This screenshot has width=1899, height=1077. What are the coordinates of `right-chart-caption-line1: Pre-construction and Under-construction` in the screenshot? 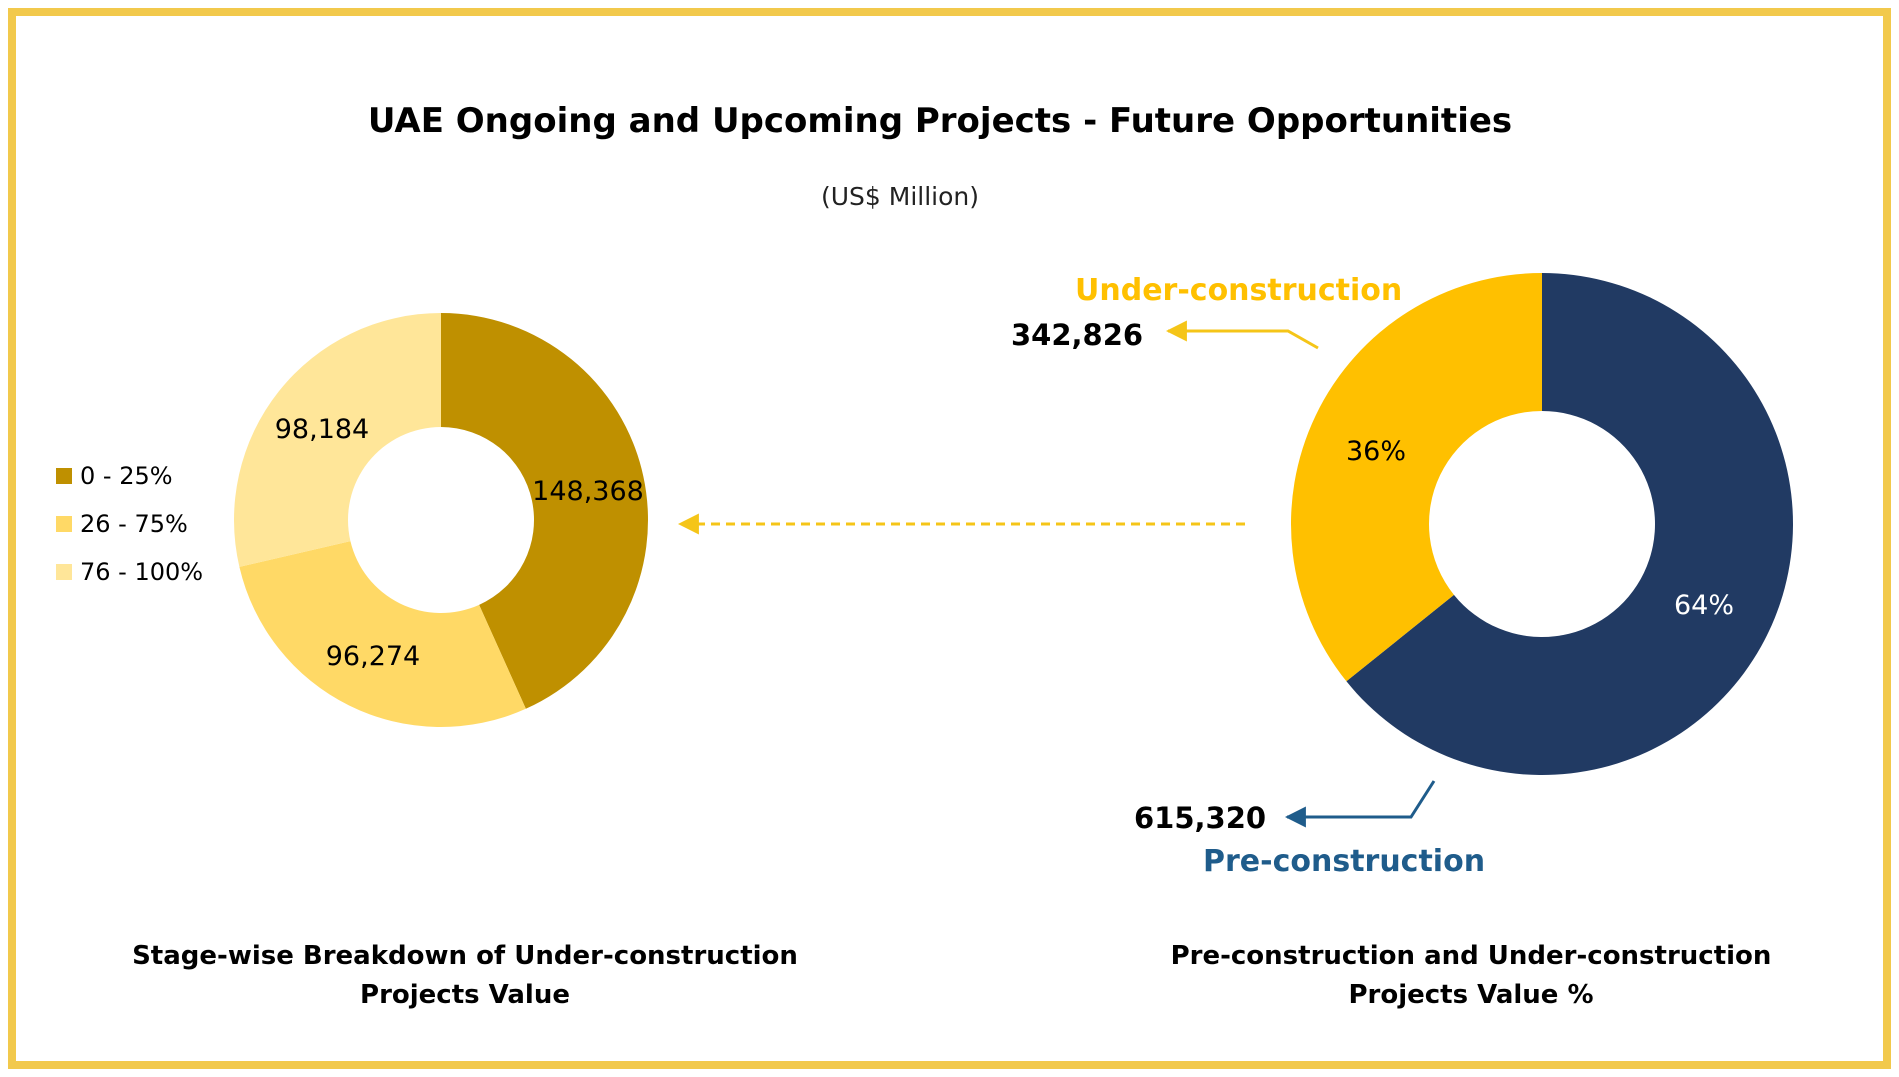 It's located at (1471, 956).